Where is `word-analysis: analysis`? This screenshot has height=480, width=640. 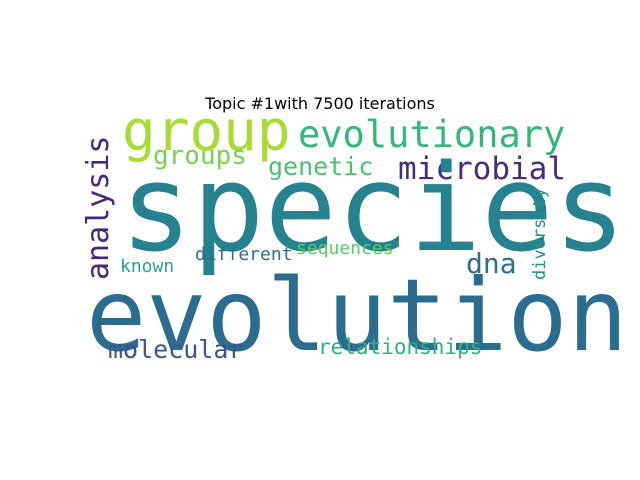 word-analysis: analysis is located at coordinates (98, 208).